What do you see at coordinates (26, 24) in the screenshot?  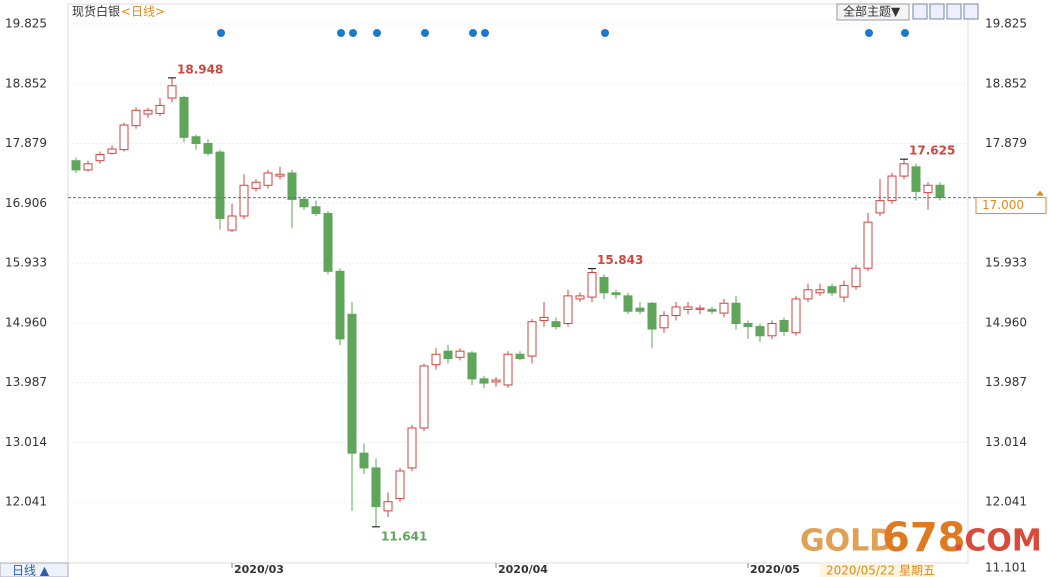 I see `y-tick-label-left: 19.825` at bounding box center [26, 24].